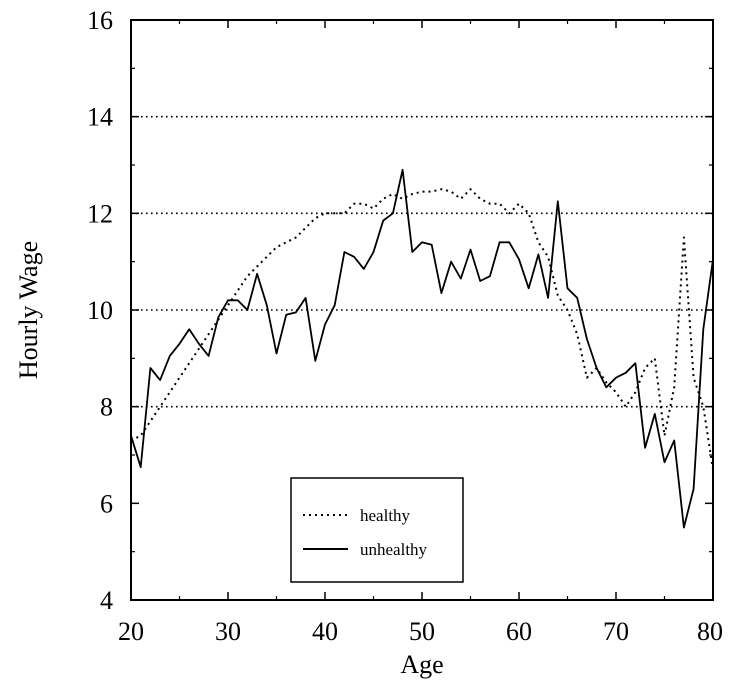  Describe the element at coordinates (106, 503) in the screenshot. I see `y-tick-label: 6` at that location.